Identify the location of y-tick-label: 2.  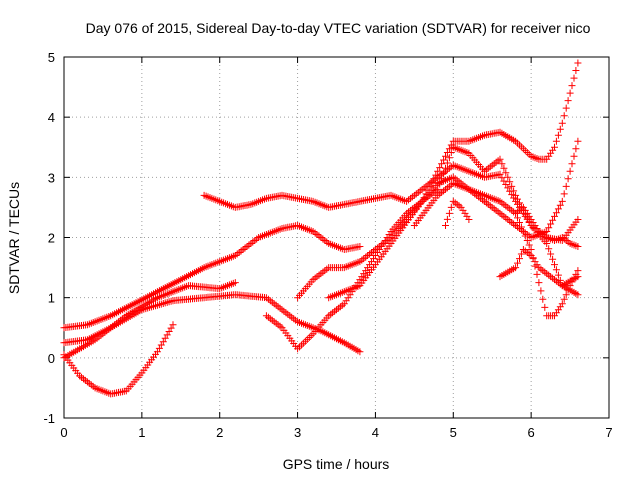
(51, 238).